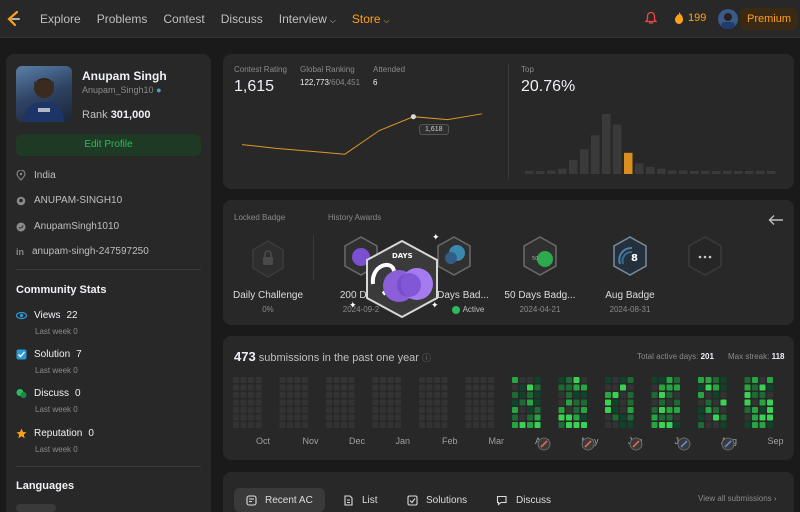 The image size is (800, 512). Describe the element at coordinates (728, 19) in the screenshot. I see `avatar` at that location.